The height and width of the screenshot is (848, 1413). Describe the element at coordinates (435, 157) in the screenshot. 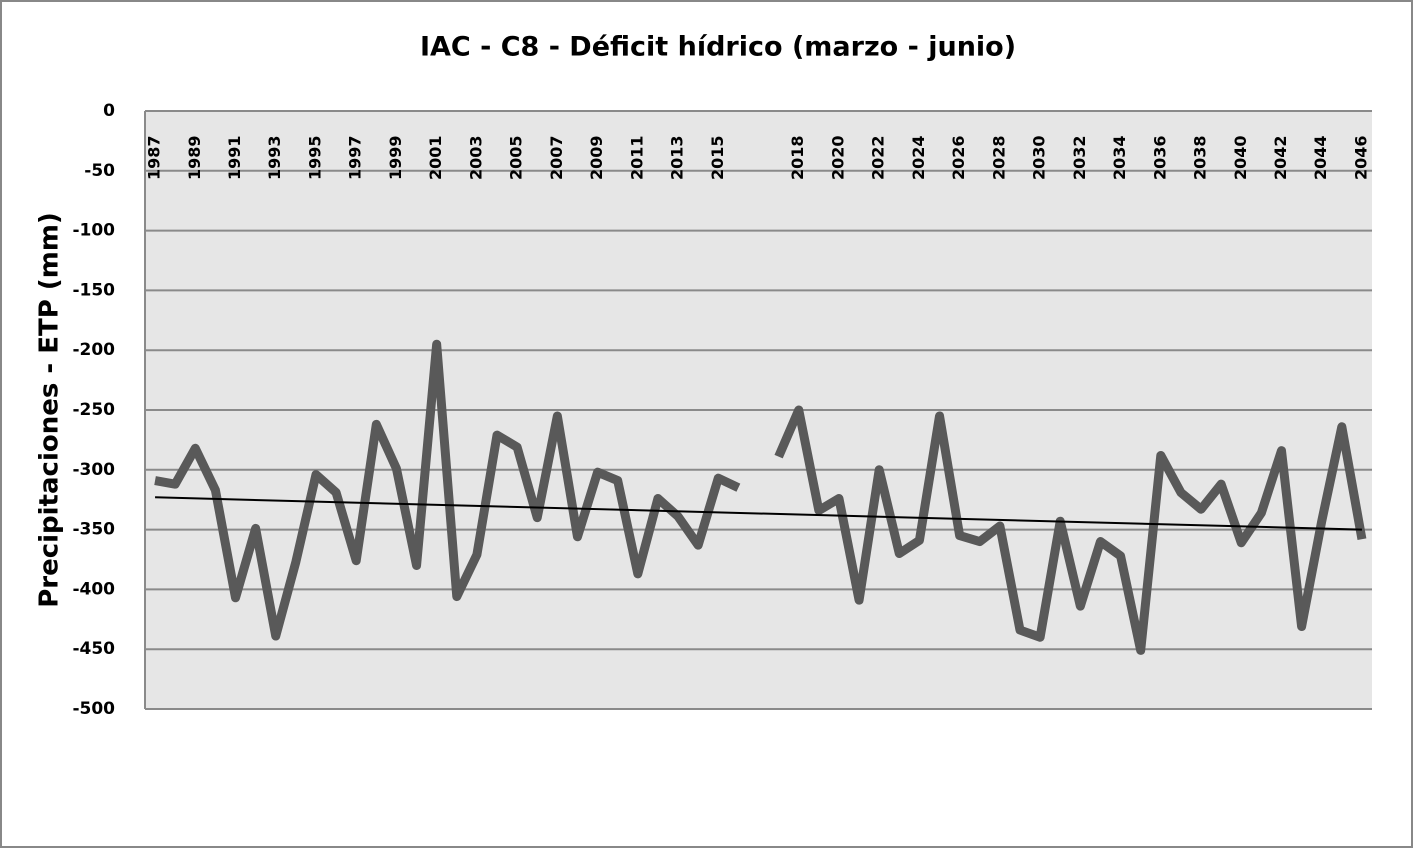

I see `x-tick-label: 2001` at that location.